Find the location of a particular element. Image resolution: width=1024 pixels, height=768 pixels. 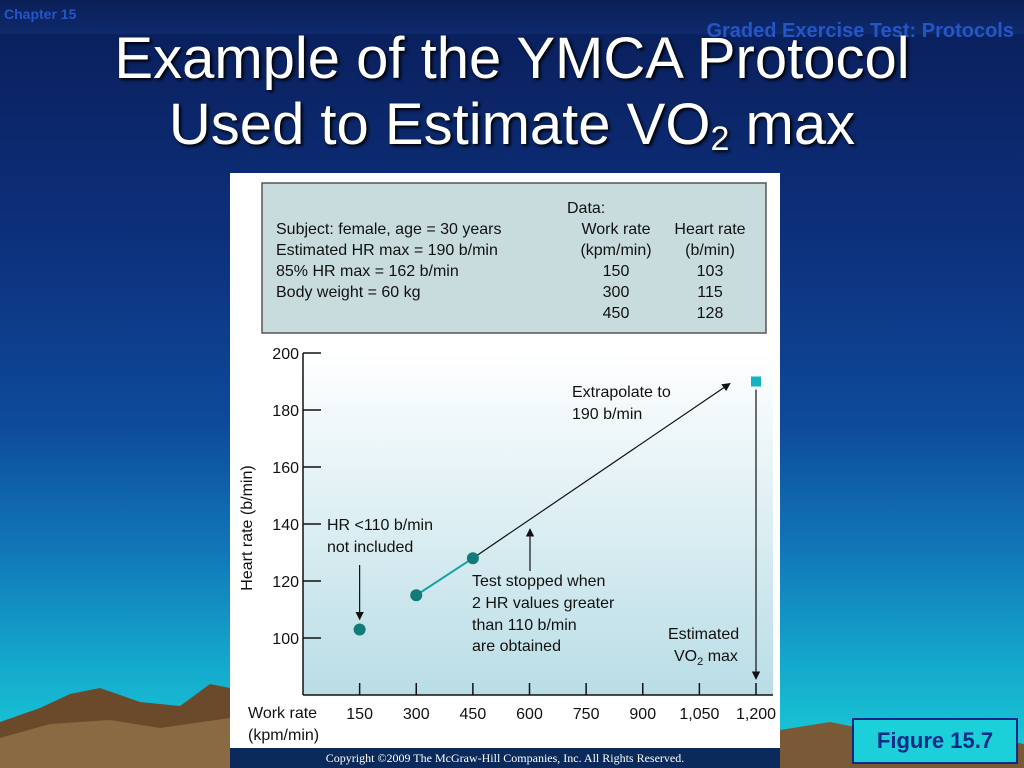

y-tick-label: 200 is located at coordinates (285, 354).